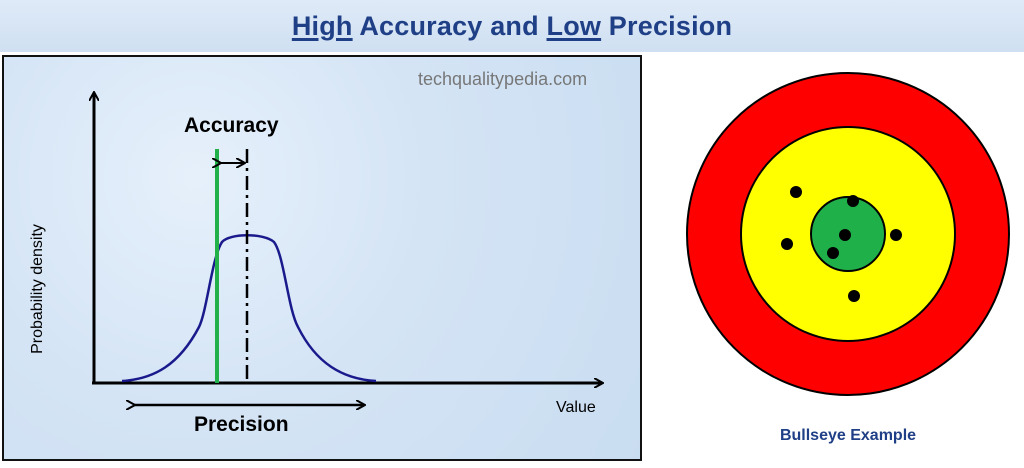  What do you see at coordinates (37, 289) in the screenshot?
I see `y-axis-label: Probability density` at bounding box center [37, 289].